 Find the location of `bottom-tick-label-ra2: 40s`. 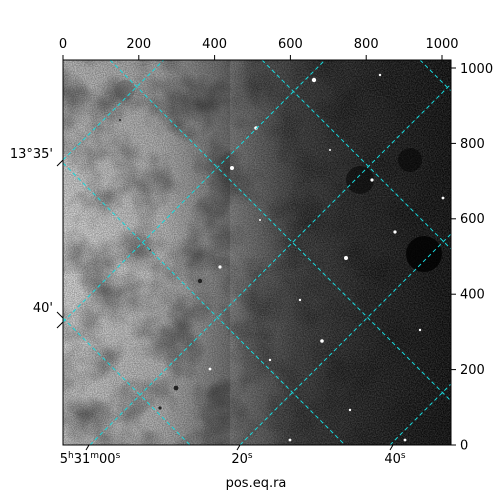

bottom-tick-label-ra2: 40s is located at coordinates (395, 459).